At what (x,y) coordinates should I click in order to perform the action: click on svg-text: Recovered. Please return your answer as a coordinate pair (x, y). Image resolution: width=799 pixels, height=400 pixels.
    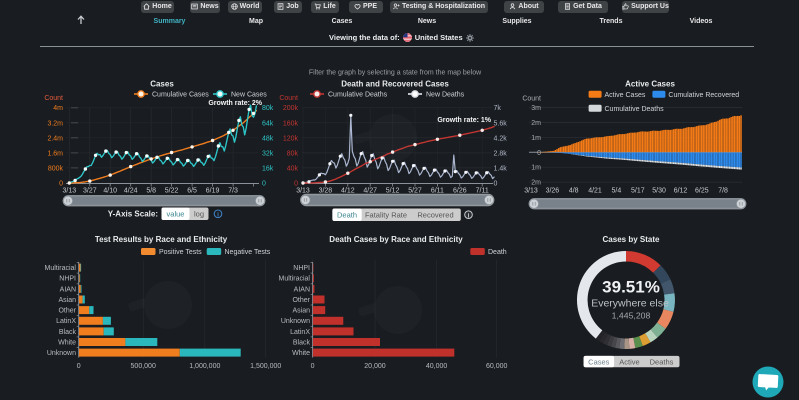
    Looking at the image, I should click on (435, 215).